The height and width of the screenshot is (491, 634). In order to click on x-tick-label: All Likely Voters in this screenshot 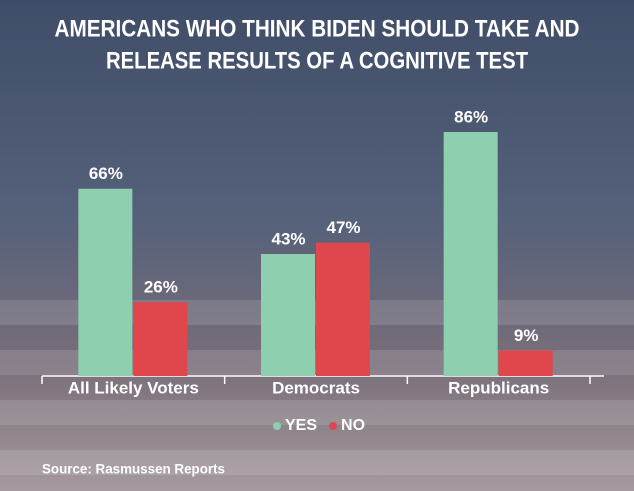, I will do `click(133, 387)`.